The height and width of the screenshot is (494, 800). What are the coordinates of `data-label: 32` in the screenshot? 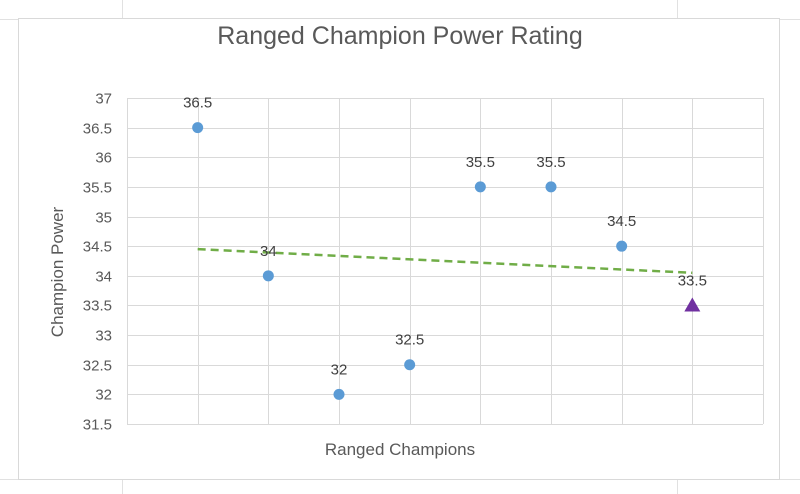 It's located at (339, 369).